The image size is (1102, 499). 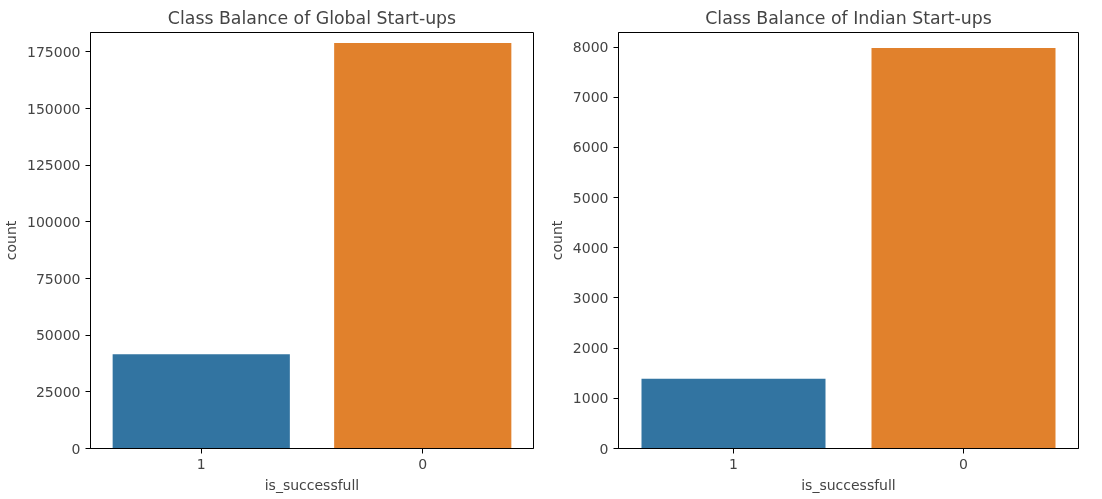 I want to click on y-tick-label: 50000, so click(x=58, y=335).